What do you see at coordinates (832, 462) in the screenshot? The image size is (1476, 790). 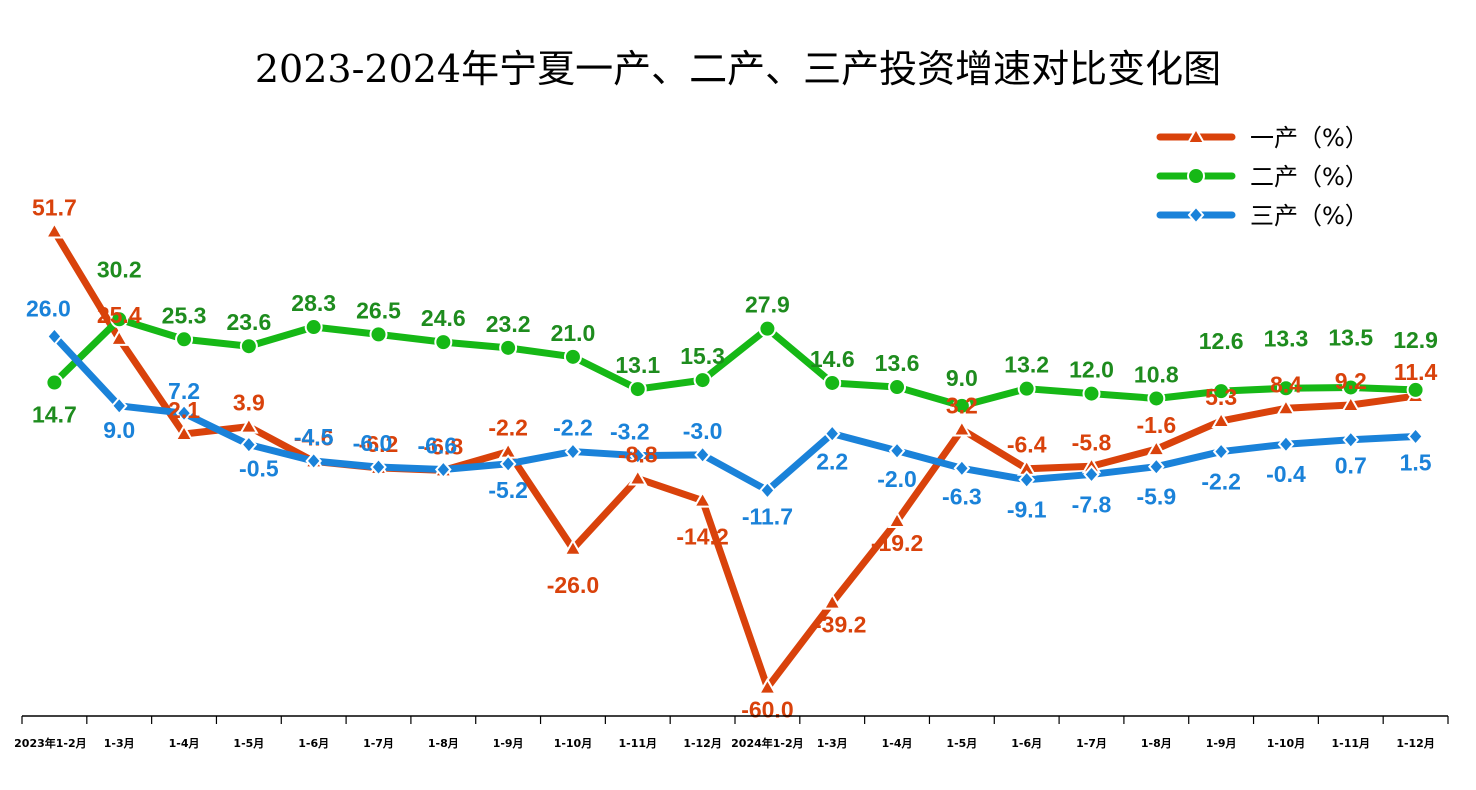 I see `series-3-data-label: 2.2` at bounding box center [832, 462].